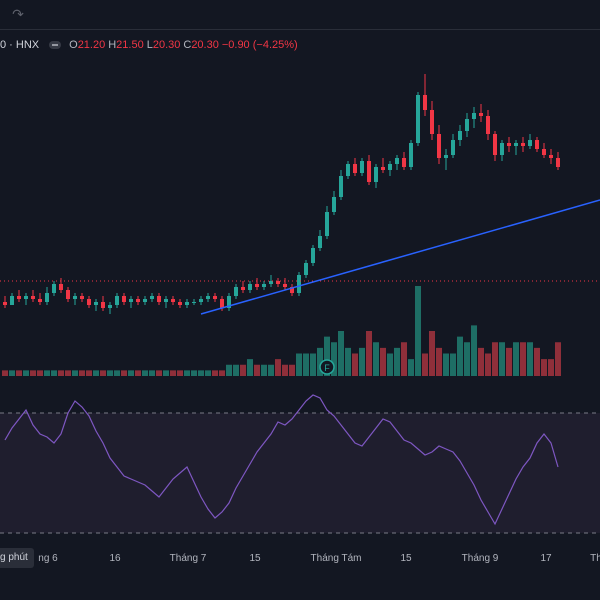 This screenshot has width=600, height=600. I want to click on redo-arrow-icon: ↷, so click(18, 14).